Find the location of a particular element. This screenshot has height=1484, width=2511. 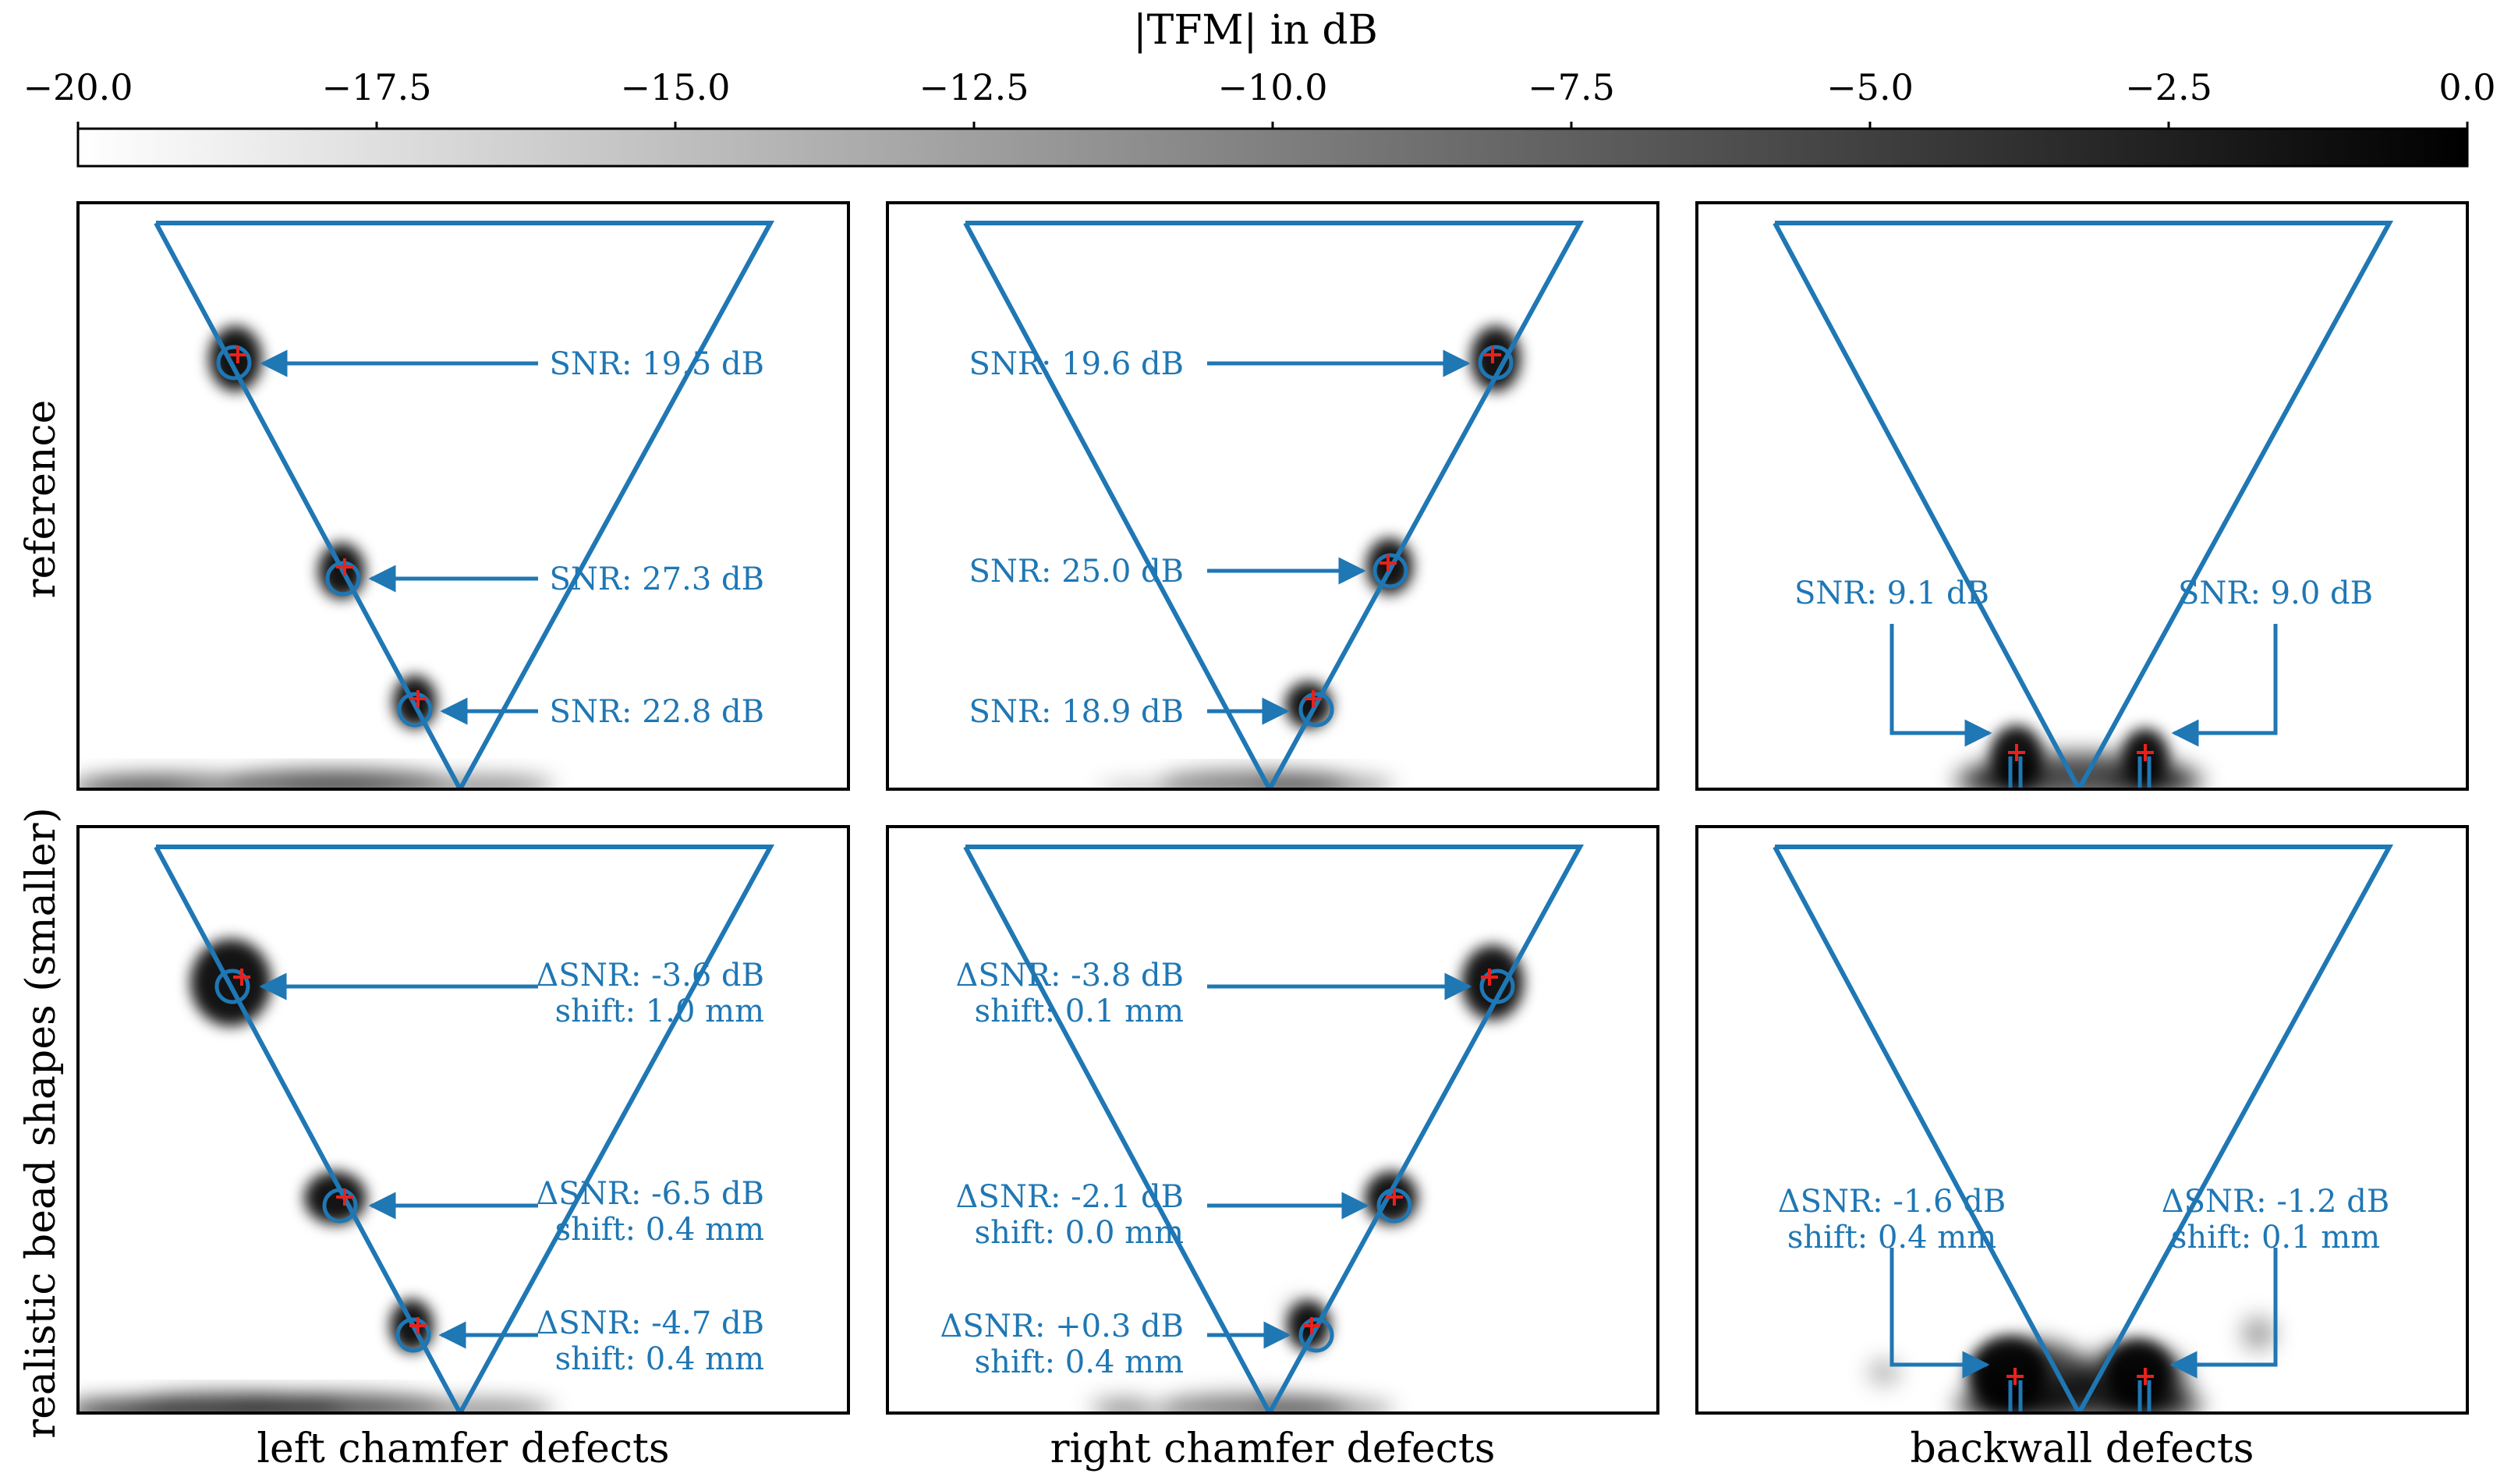

snr-annotation: SNR: 9.1 dB is located at coordinates (1892, 593).